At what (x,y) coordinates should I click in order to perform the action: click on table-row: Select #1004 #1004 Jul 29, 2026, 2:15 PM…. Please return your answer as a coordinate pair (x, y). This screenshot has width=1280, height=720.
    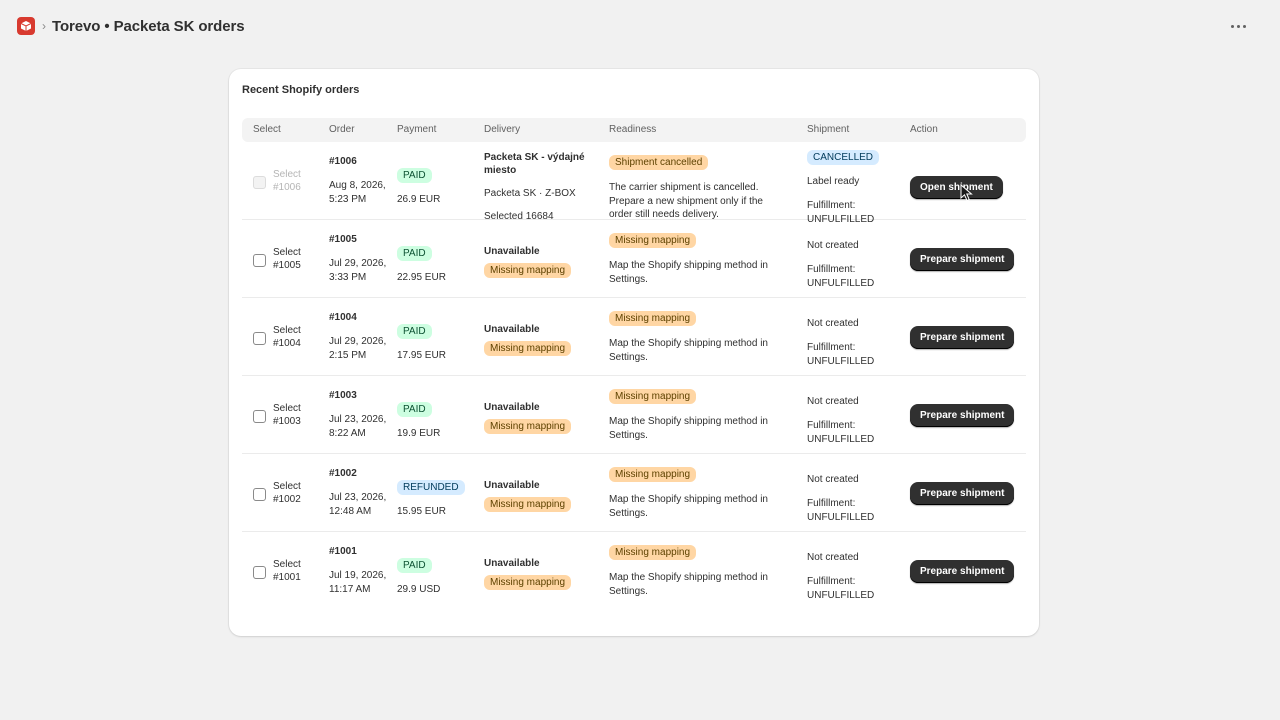
    Looking at the image, I should click on (634, 337).